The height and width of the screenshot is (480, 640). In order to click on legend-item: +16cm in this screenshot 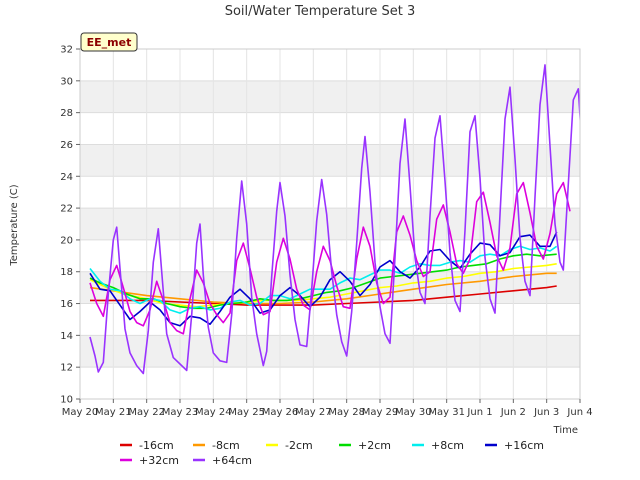, I will do `click(514, 445)`.